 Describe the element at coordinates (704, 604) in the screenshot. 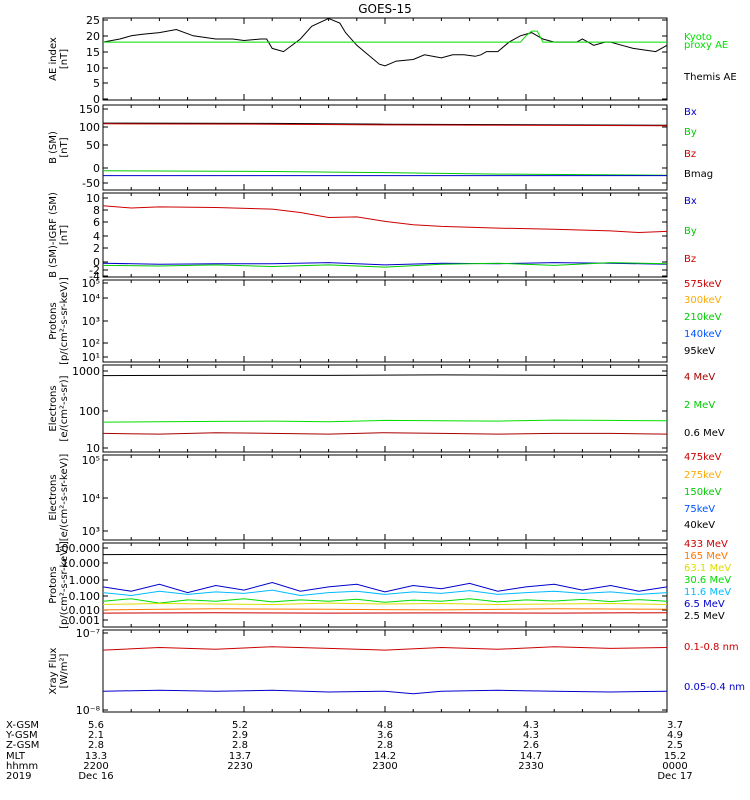

I see `legend-entry: 6.5 MeV` at that location.